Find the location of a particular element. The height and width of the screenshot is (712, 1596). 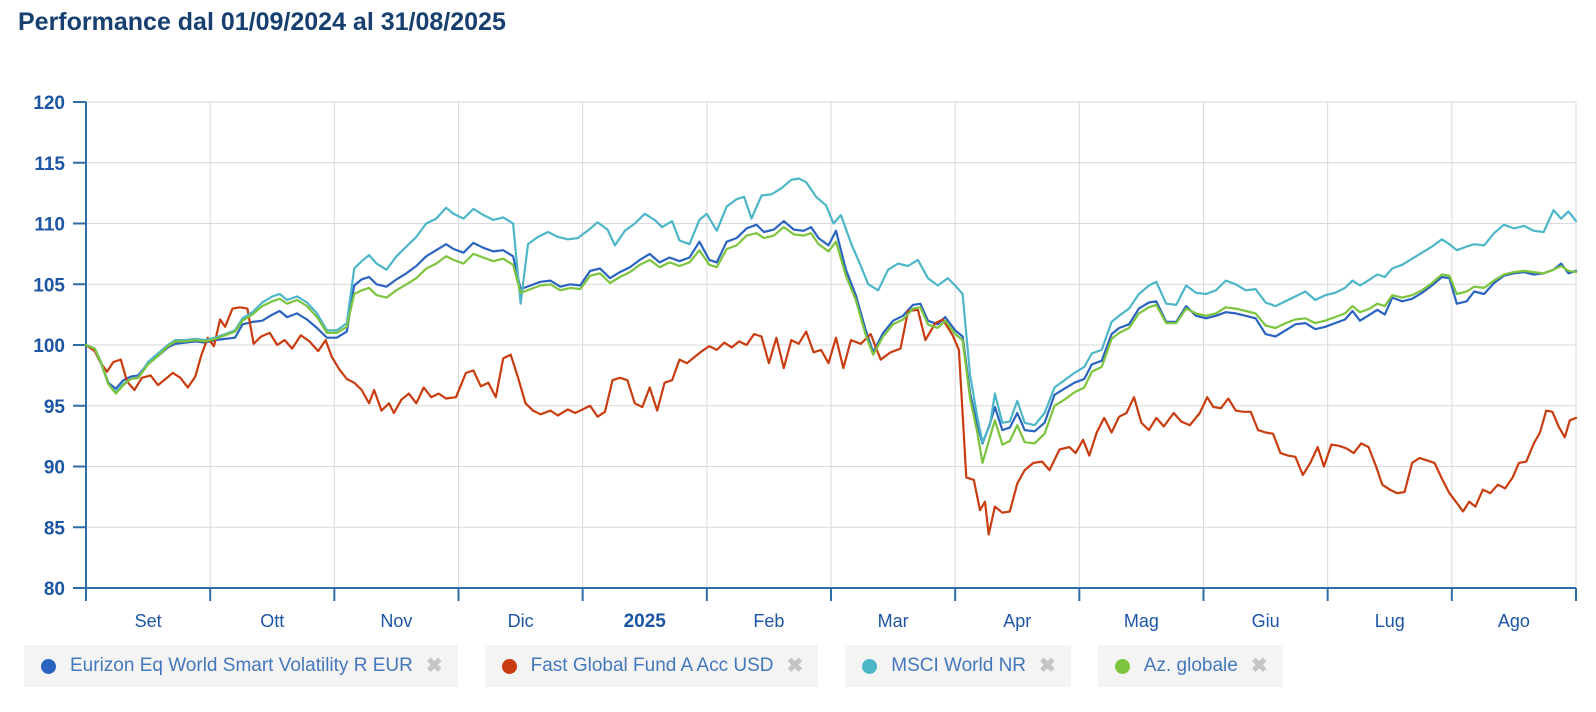

x-tick-label: Dic is located at coordinates (521, 621).